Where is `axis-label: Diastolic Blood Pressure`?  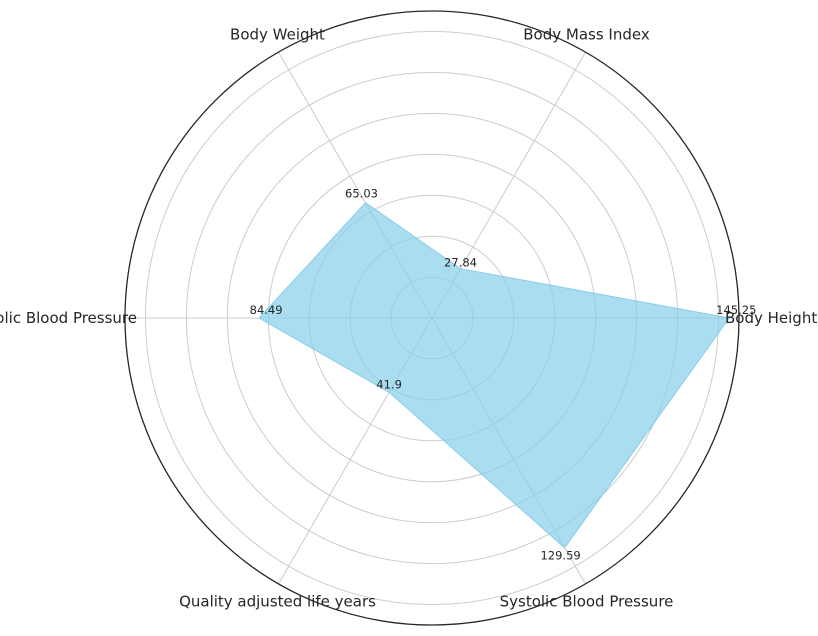
axis-label: Diastolic Blood Pressure is located at coordinates (68, 318).